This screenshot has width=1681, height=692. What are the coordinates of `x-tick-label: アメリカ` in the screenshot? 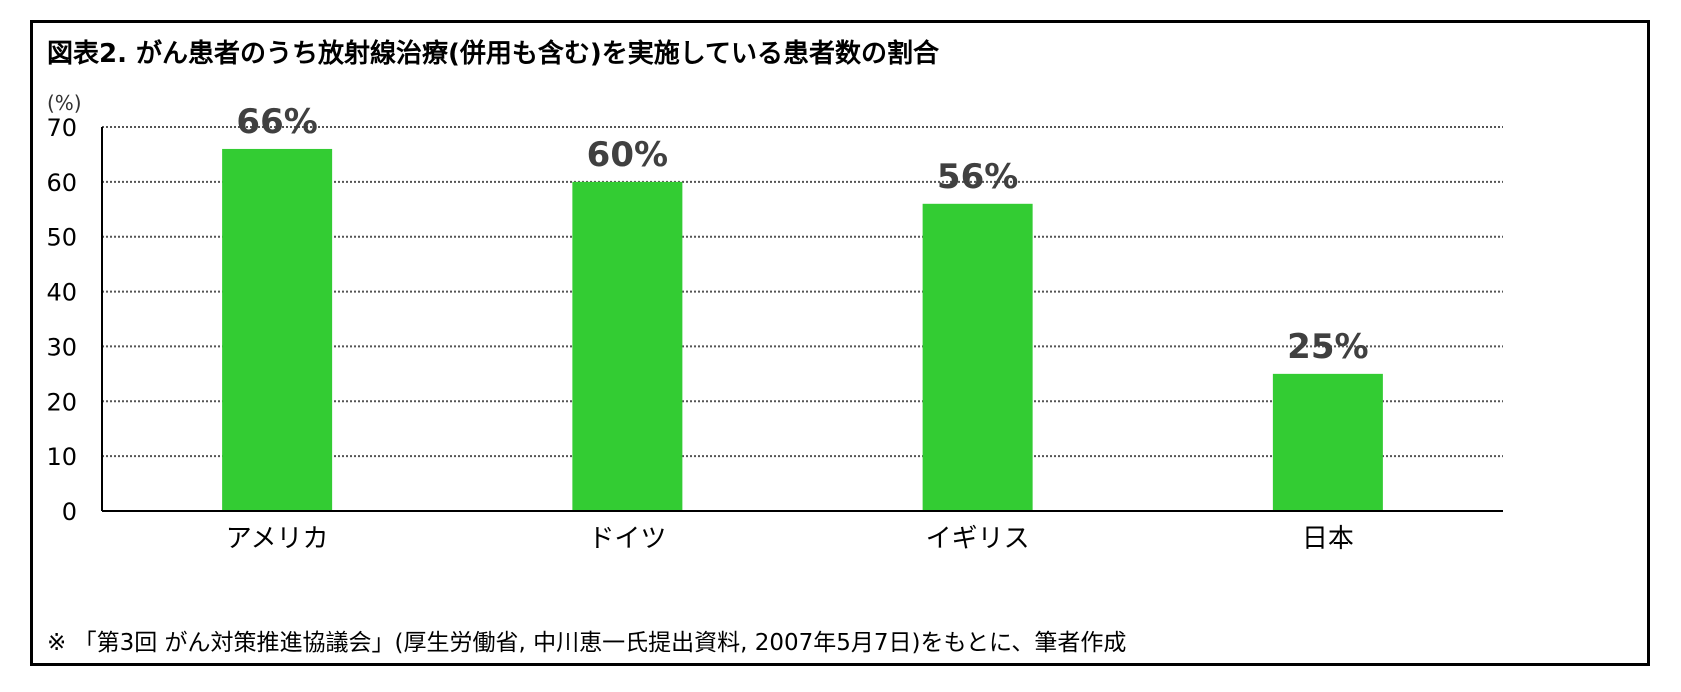 It's located at (277, 539).